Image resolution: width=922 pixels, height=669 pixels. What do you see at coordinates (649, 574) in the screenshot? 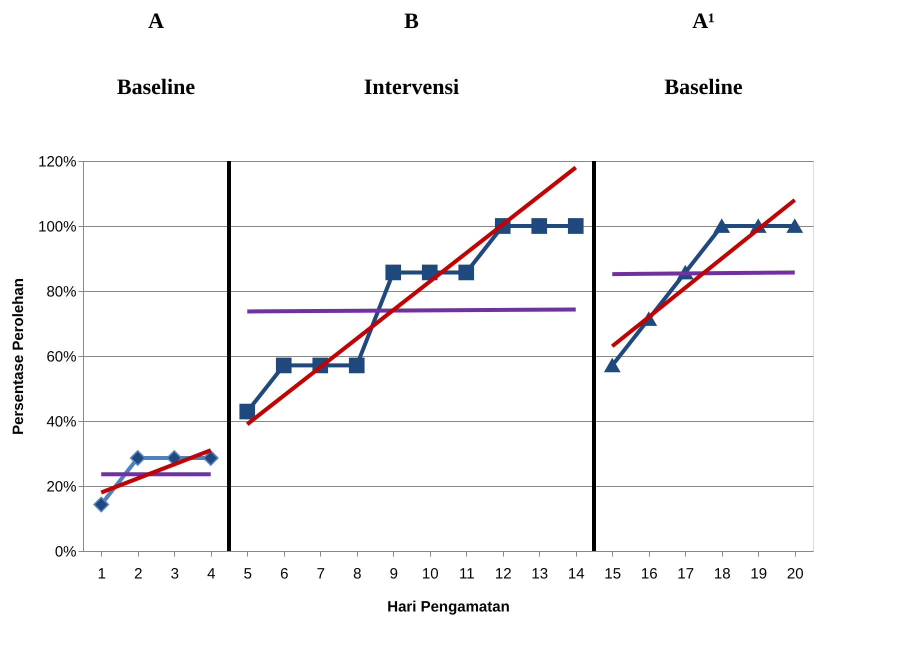
I see `x-tick-label: 16` at bounding box center [649, 574].